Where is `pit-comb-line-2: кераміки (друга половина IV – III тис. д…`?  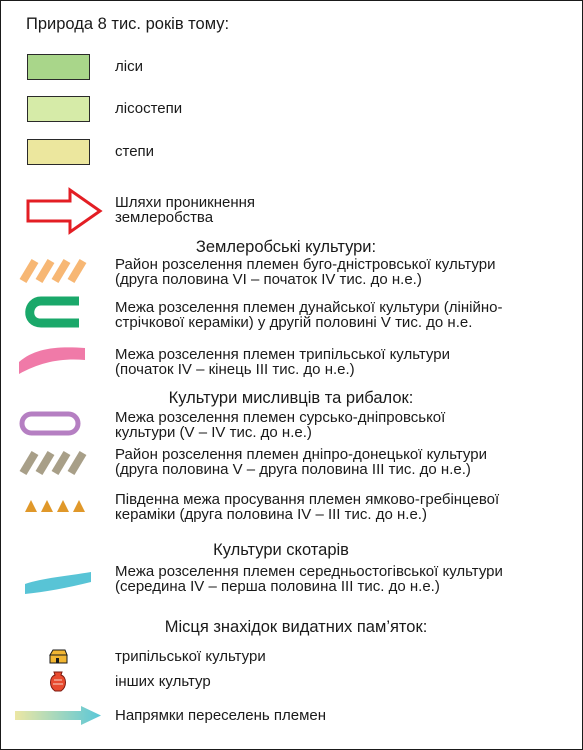
pit-comb-line-2: кераміки (друга половина IV – III тис. д… is located at coordinates (271, 514).